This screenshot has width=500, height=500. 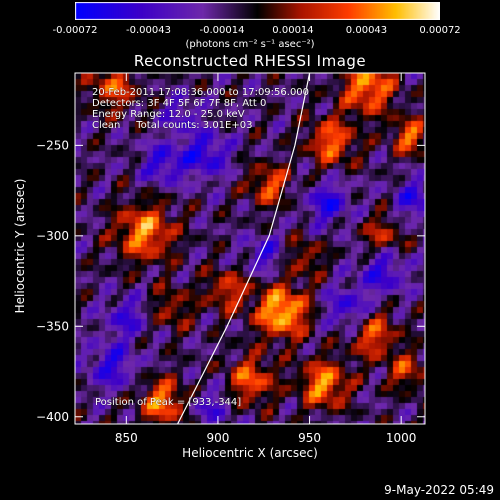 What do you see at coordinates (126, 438) in the screenshot?
I see `x-tick-label: 850` at bounding box center [126, 438].